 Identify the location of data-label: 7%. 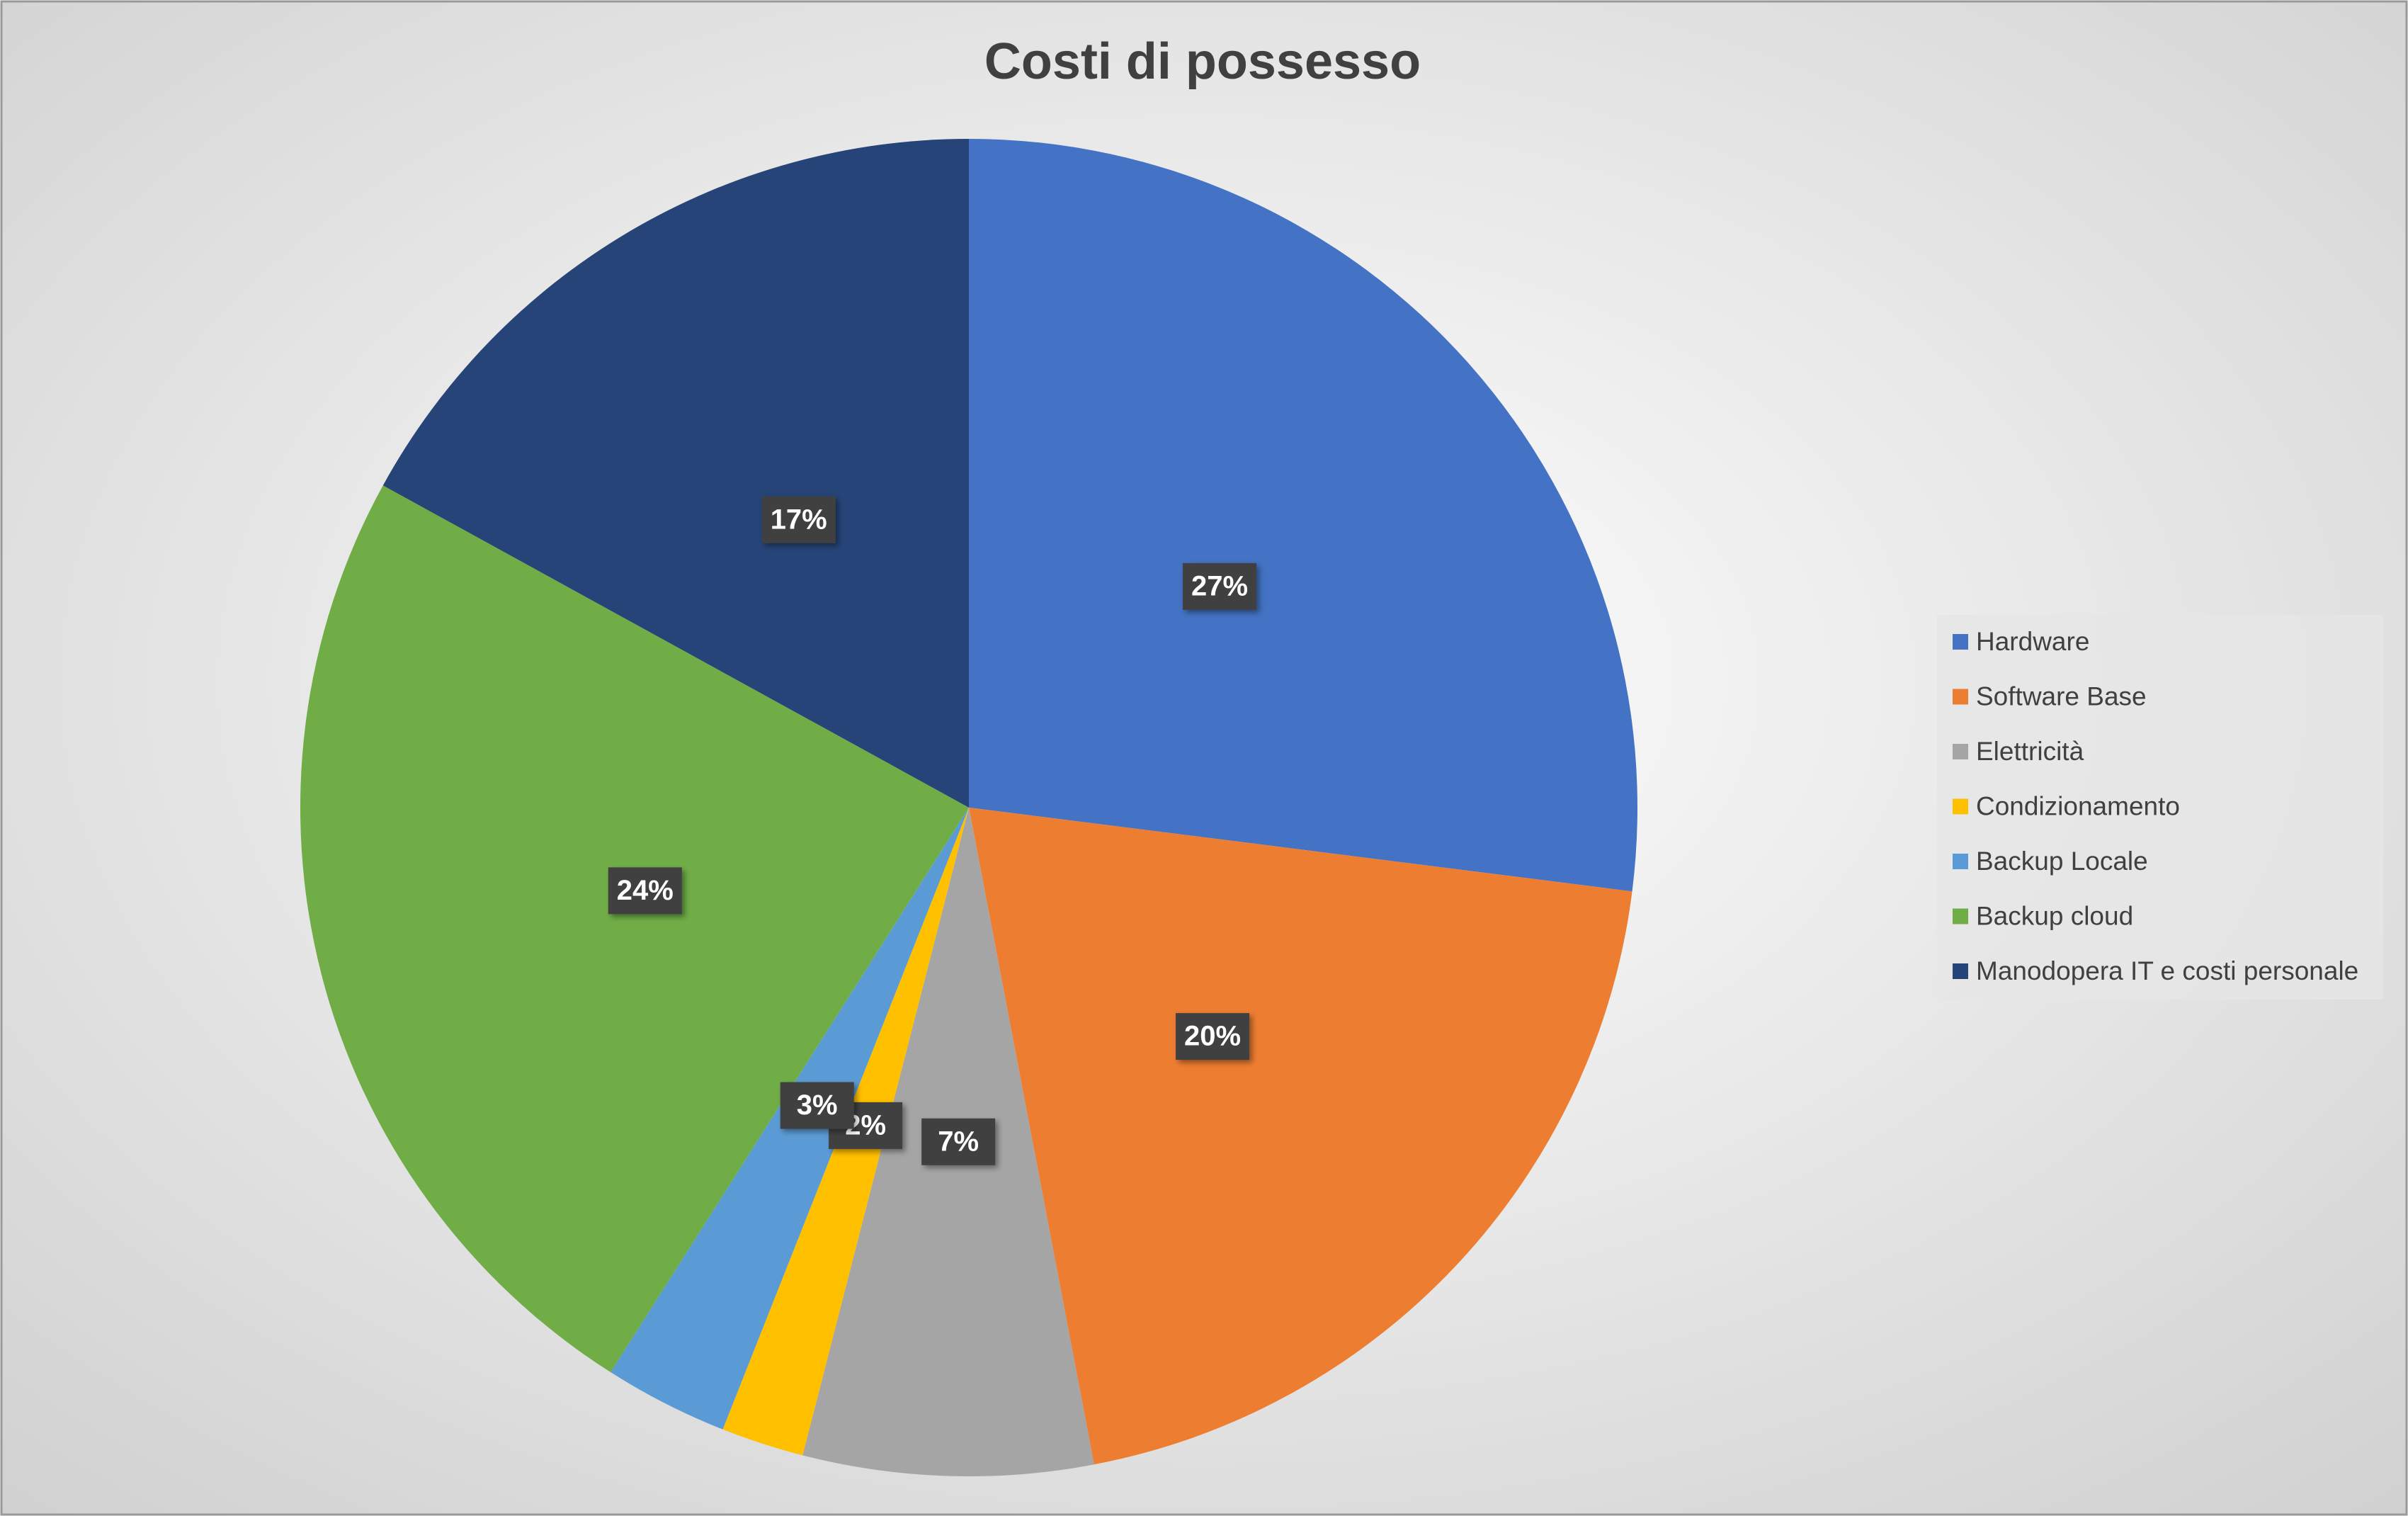
(958, 1141).